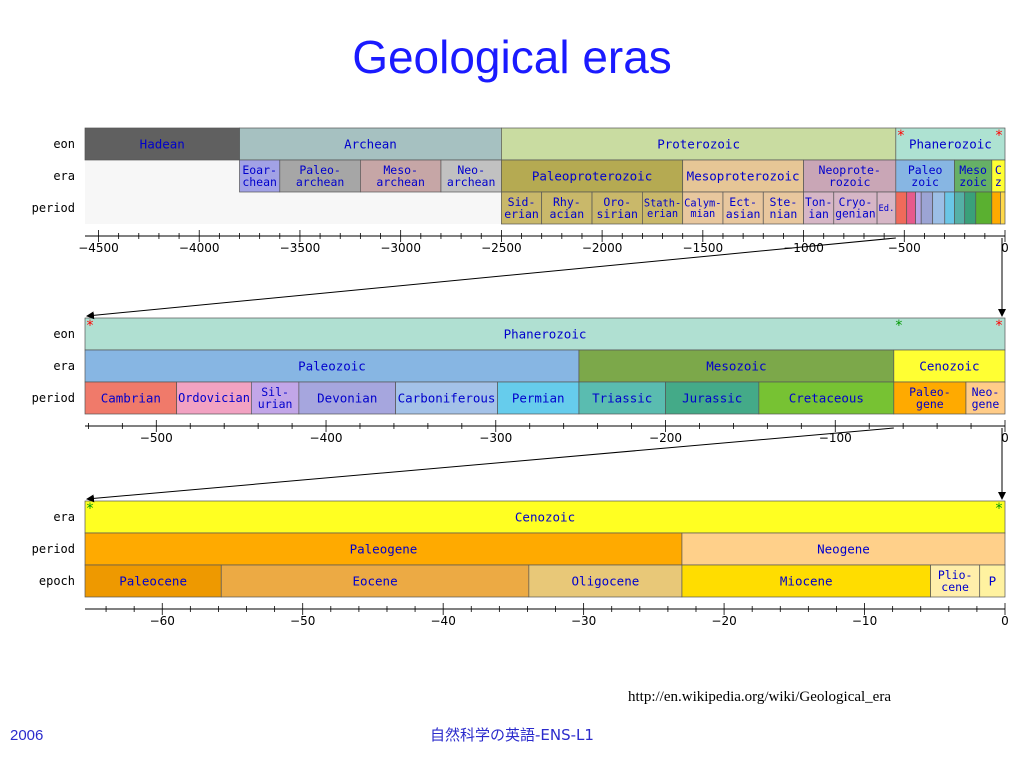  I want to click on segment-label: Cambrian, so click(131, 397).